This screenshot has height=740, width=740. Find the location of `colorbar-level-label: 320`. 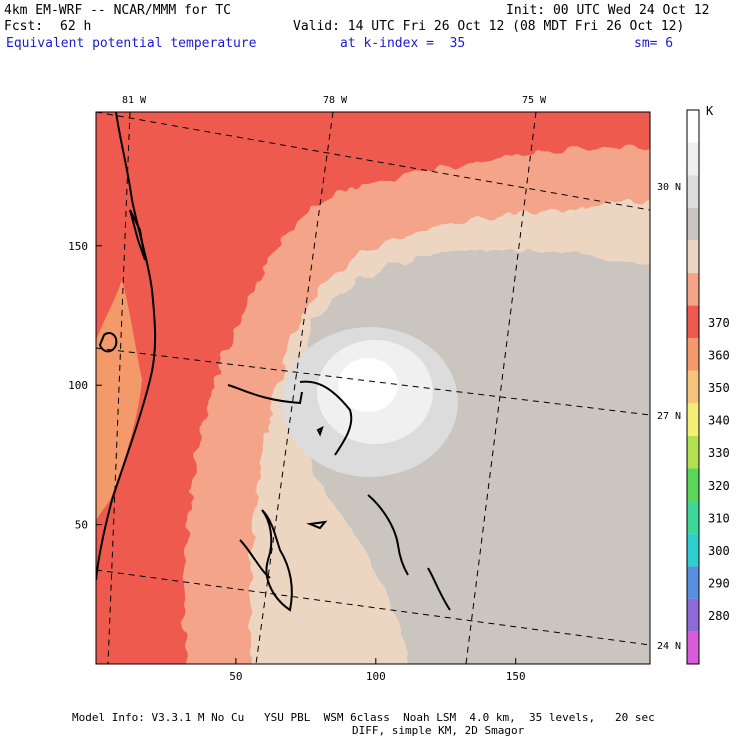

colorbar-level-label: 320 is located at coordinates (719, 486).